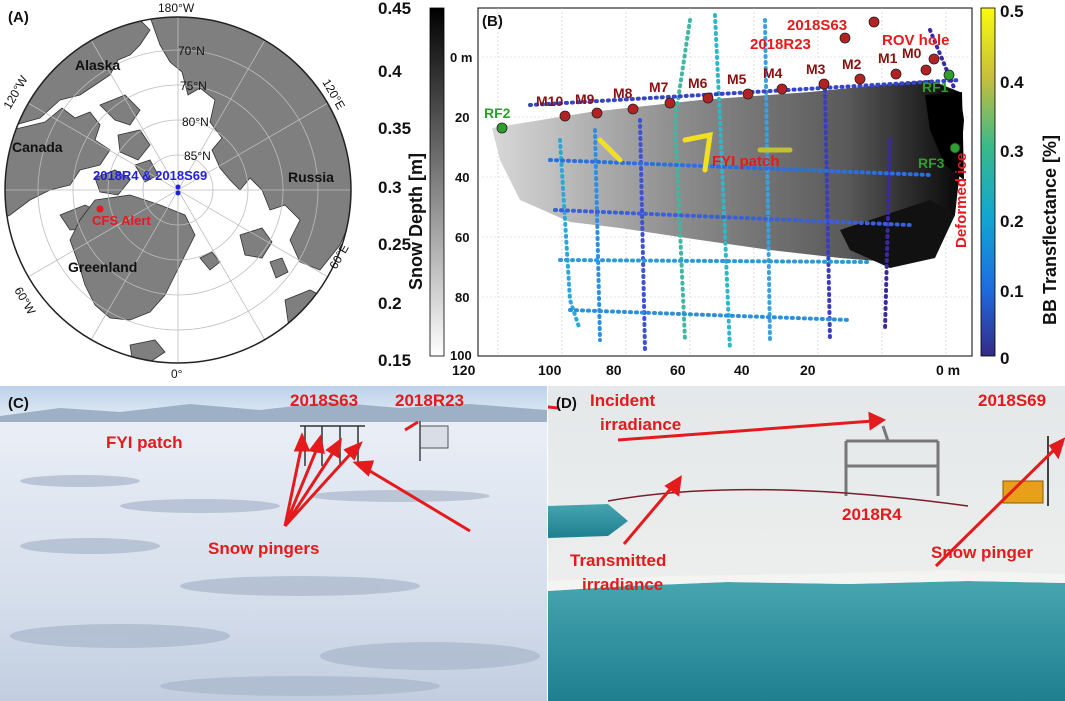 This screenshot has width=1065, height=701. Describe the element at coordinates (191, 51) in the screenshot. I see `lat-label-70n: 70°N` at that location.